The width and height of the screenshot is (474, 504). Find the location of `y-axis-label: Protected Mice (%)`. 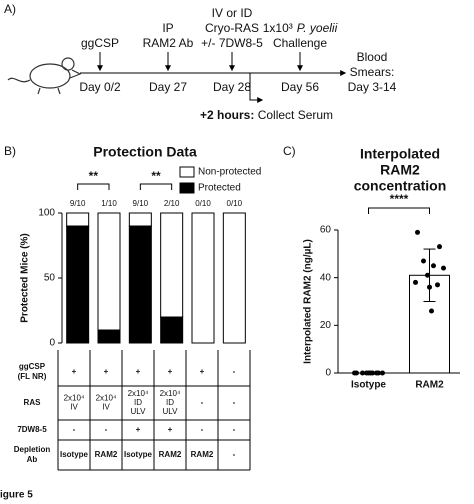

y-axis-label: Protected Mice (%) is located at coordinates (25, 277).